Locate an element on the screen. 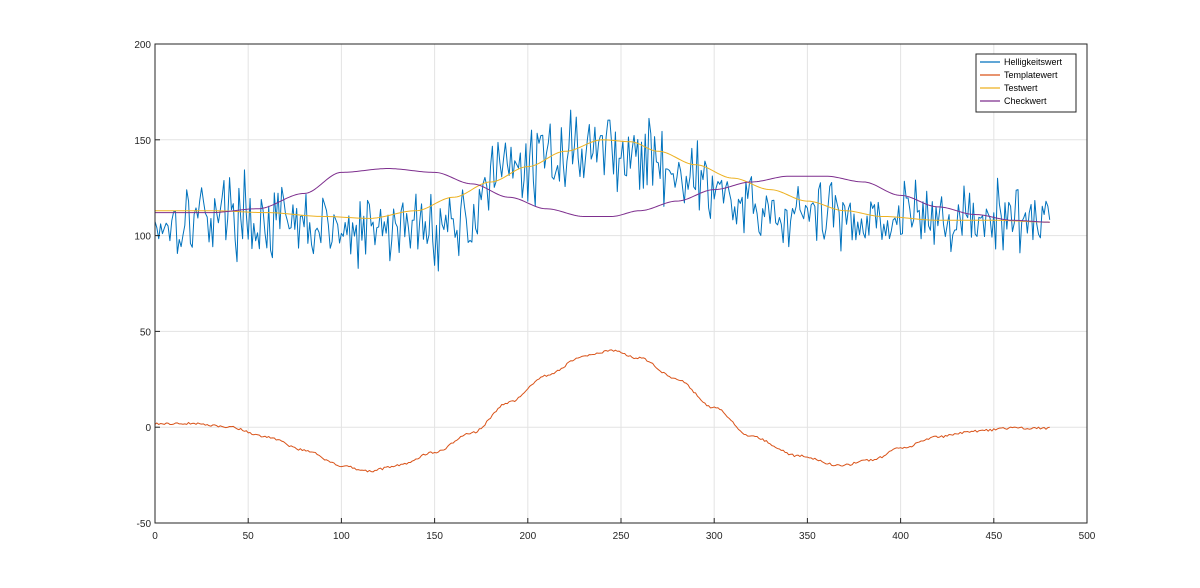 The height and width of the screenshot is (588, 1200). legend-box is located at coordinates (1026, 83).